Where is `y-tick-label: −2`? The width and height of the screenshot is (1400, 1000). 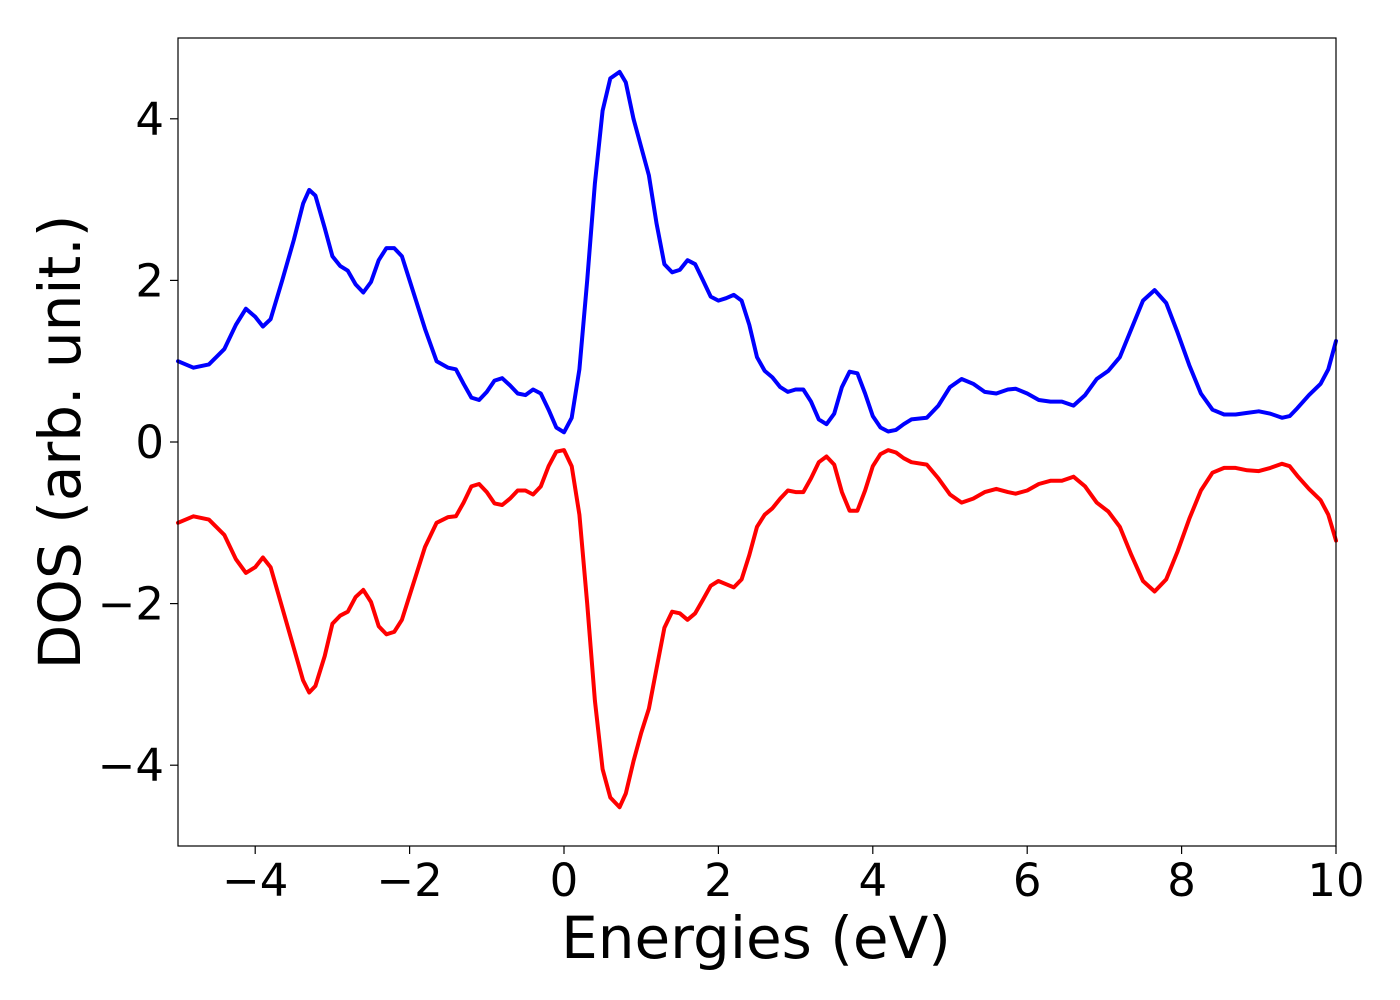 y-tick-label: −2 is located at coordinates (131, 604).